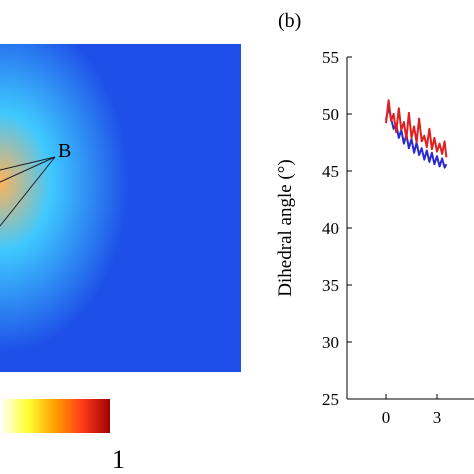 The width and height of the screenshot is (474, 474). I want to click on y-tick-label: 55, so click(330, 57).